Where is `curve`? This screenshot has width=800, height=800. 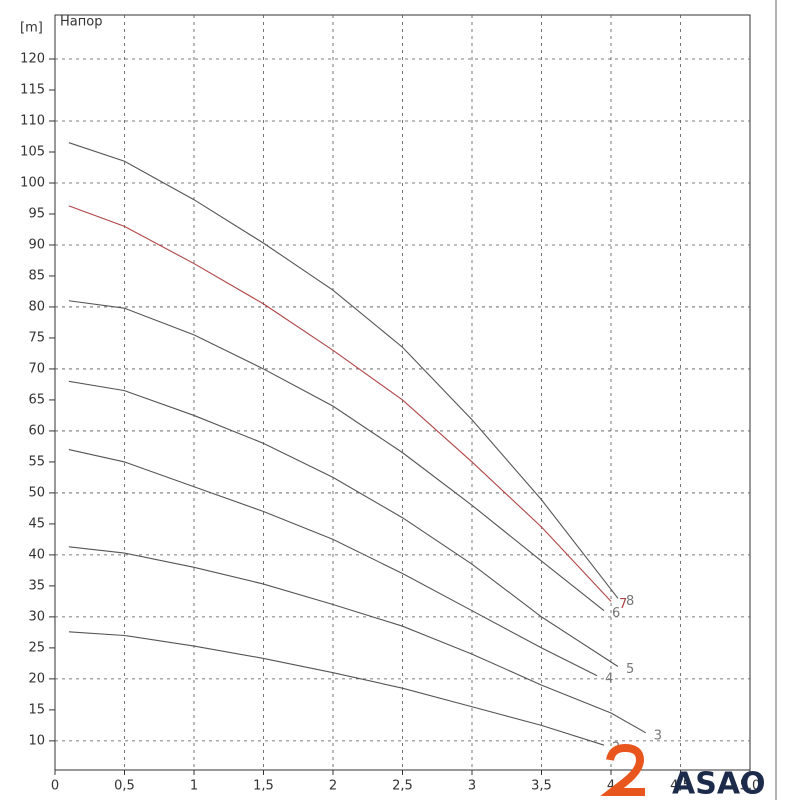 curve is located at coordinates (336, 688).